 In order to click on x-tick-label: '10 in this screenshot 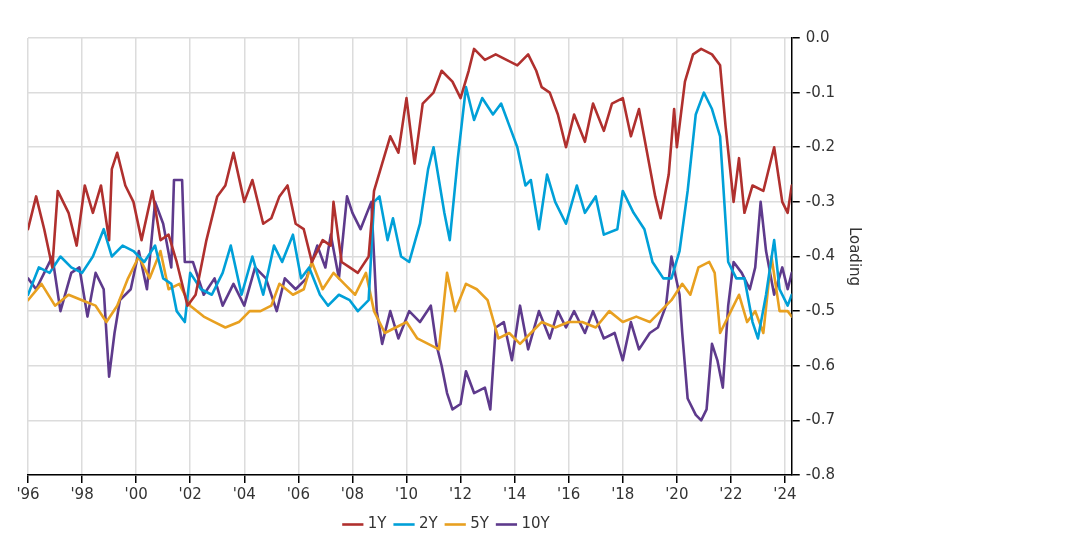, I will do `click(406, 493)`.